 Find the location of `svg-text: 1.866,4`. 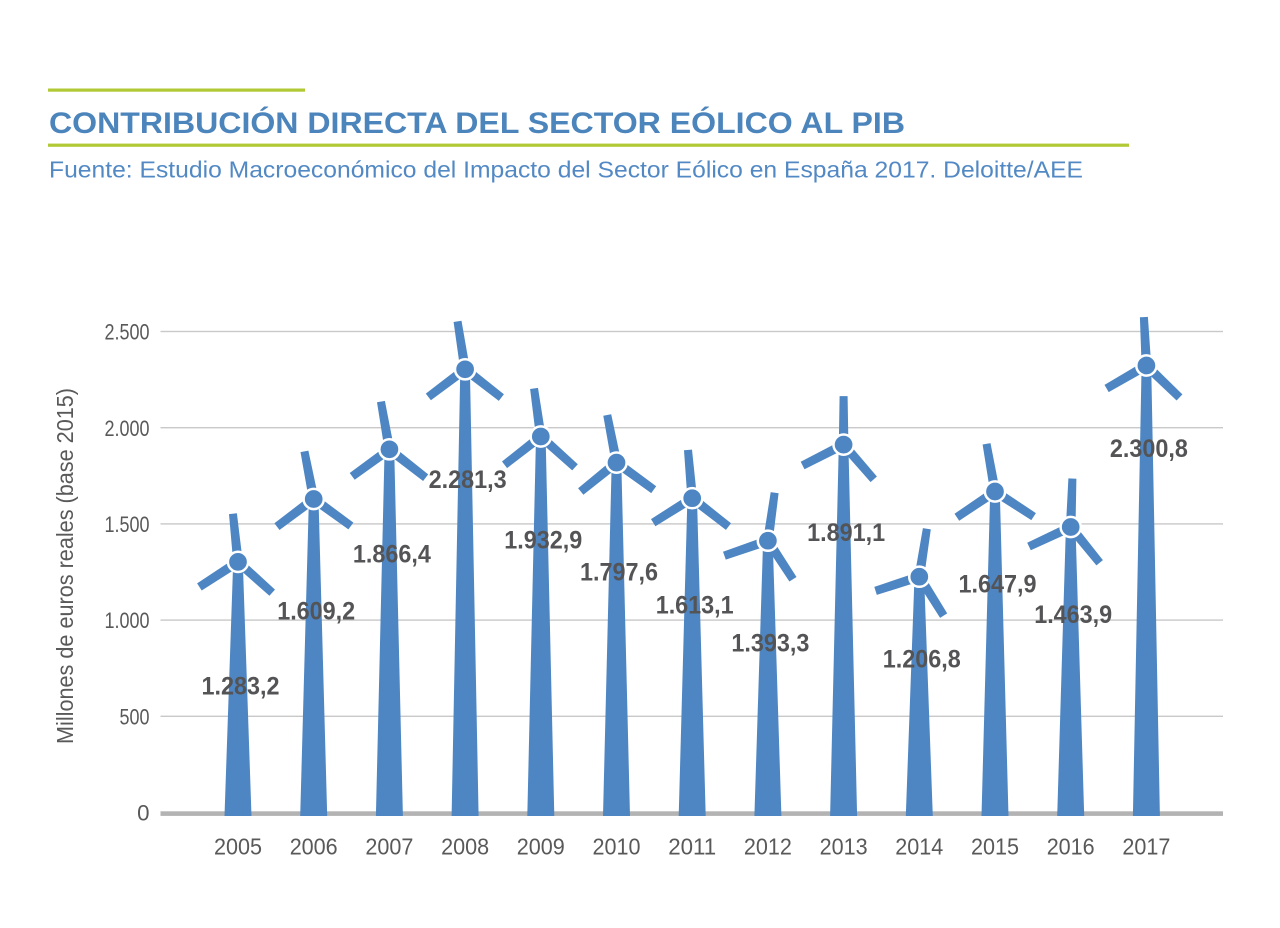

svg-text: 1.866,4 is located at coordinates (392, 554).